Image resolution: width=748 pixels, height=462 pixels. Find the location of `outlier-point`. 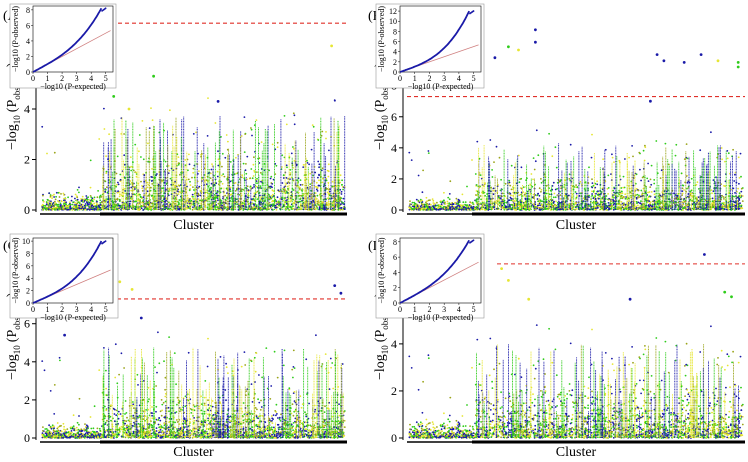

outlier-point is located at coordinates (129, 109).